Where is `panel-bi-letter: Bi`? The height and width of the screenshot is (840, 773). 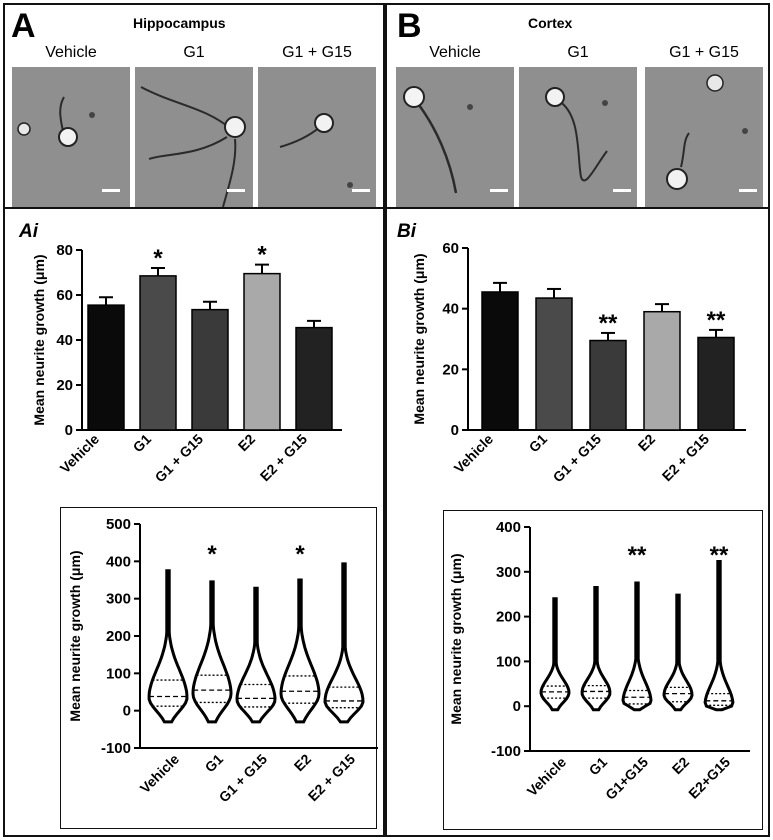
panel-bi-letter: Bi is located at coordinates (406, 231).